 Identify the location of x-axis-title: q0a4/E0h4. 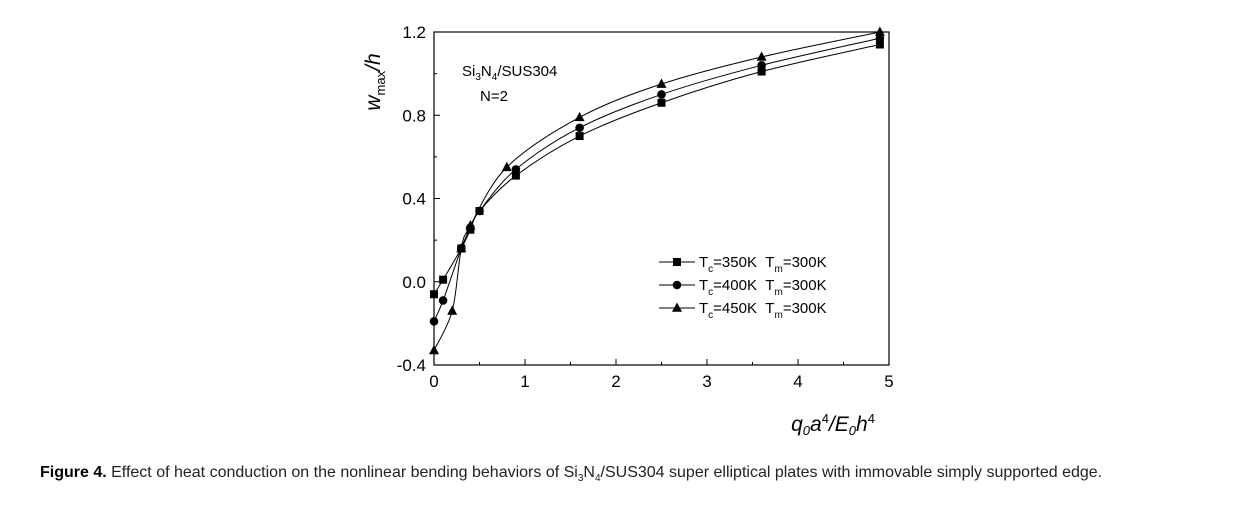
(833, 424).